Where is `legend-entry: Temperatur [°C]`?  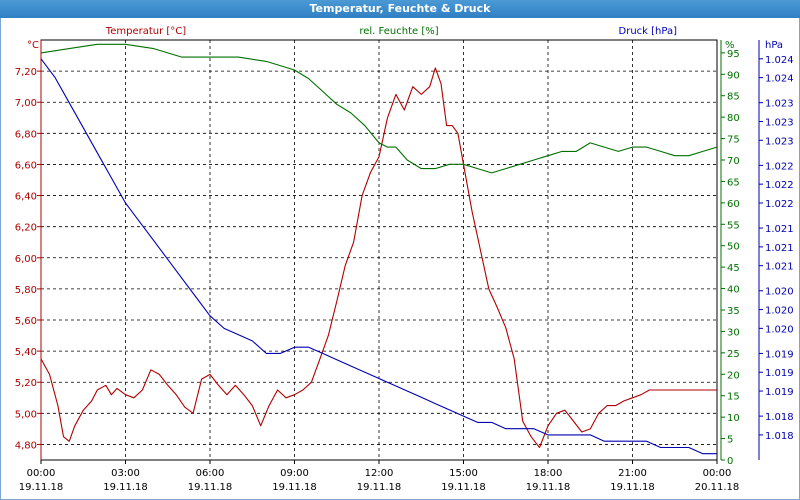
legend-entry: Temperatur [°C] is located at coordinates (145, 31).